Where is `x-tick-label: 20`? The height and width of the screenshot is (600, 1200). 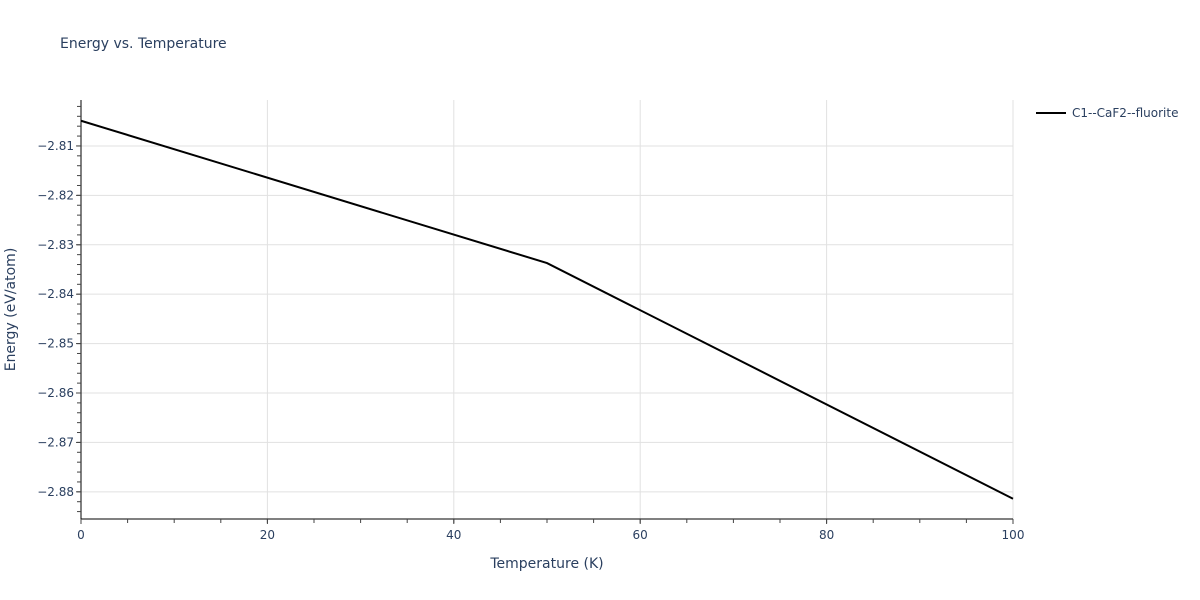
x-tick-label: 20 is located at coordinates (267, 535).